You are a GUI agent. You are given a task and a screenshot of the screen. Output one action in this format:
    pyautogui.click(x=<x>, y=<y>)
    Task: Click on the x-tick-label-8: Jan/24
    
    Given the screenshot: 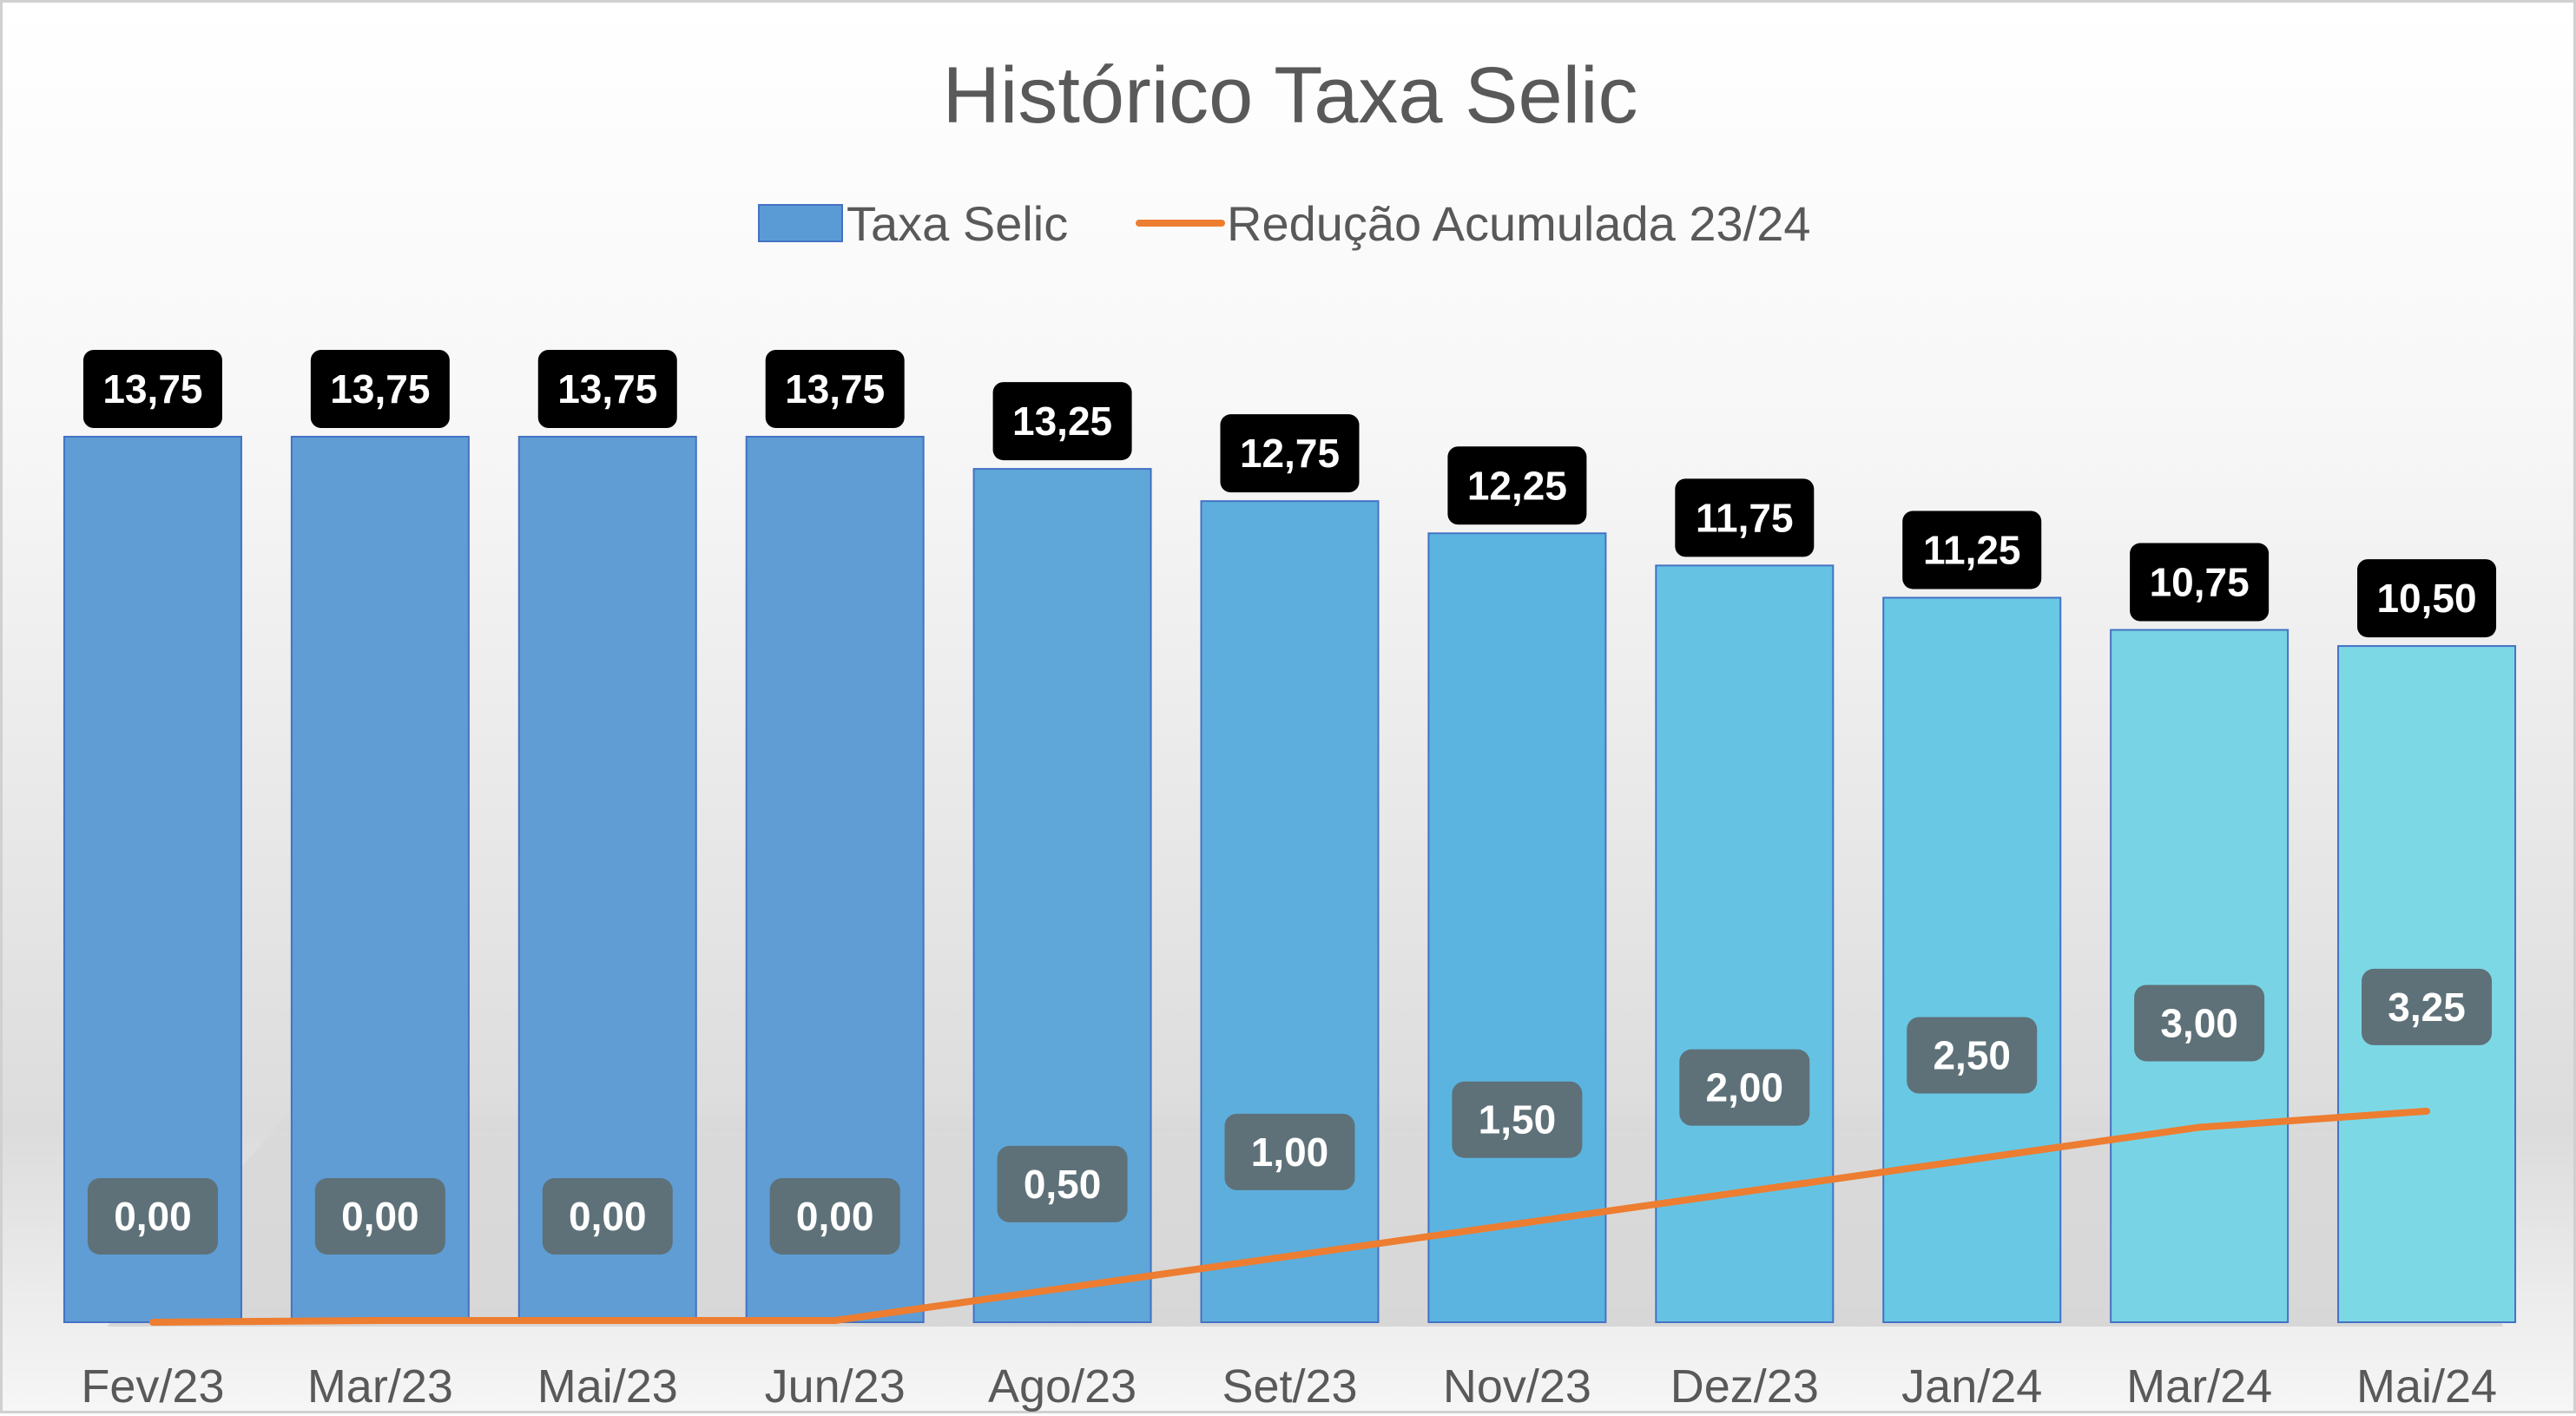 What is the action you would take?
    pyautogui.click(x=1971, y=1386)
    